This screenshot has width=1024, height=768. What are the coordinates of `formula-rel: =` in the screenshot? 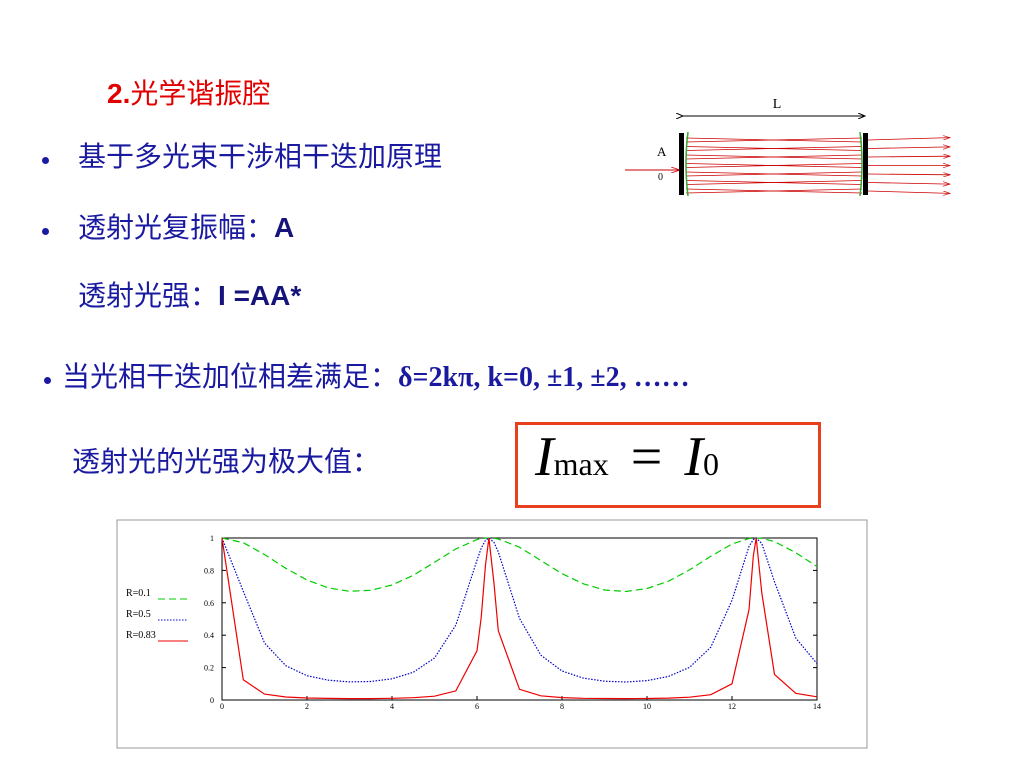 It's located at (646, 457).